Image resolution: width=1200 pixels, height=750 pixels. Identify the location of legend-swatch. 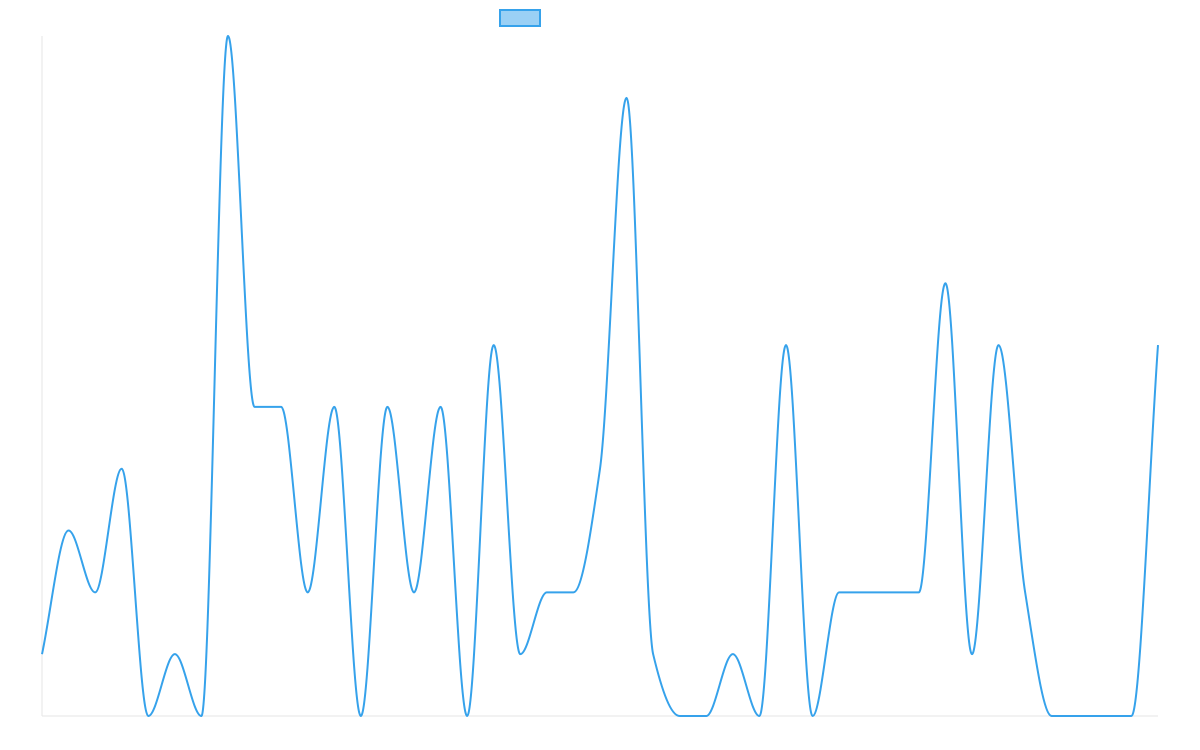
(520, 18).